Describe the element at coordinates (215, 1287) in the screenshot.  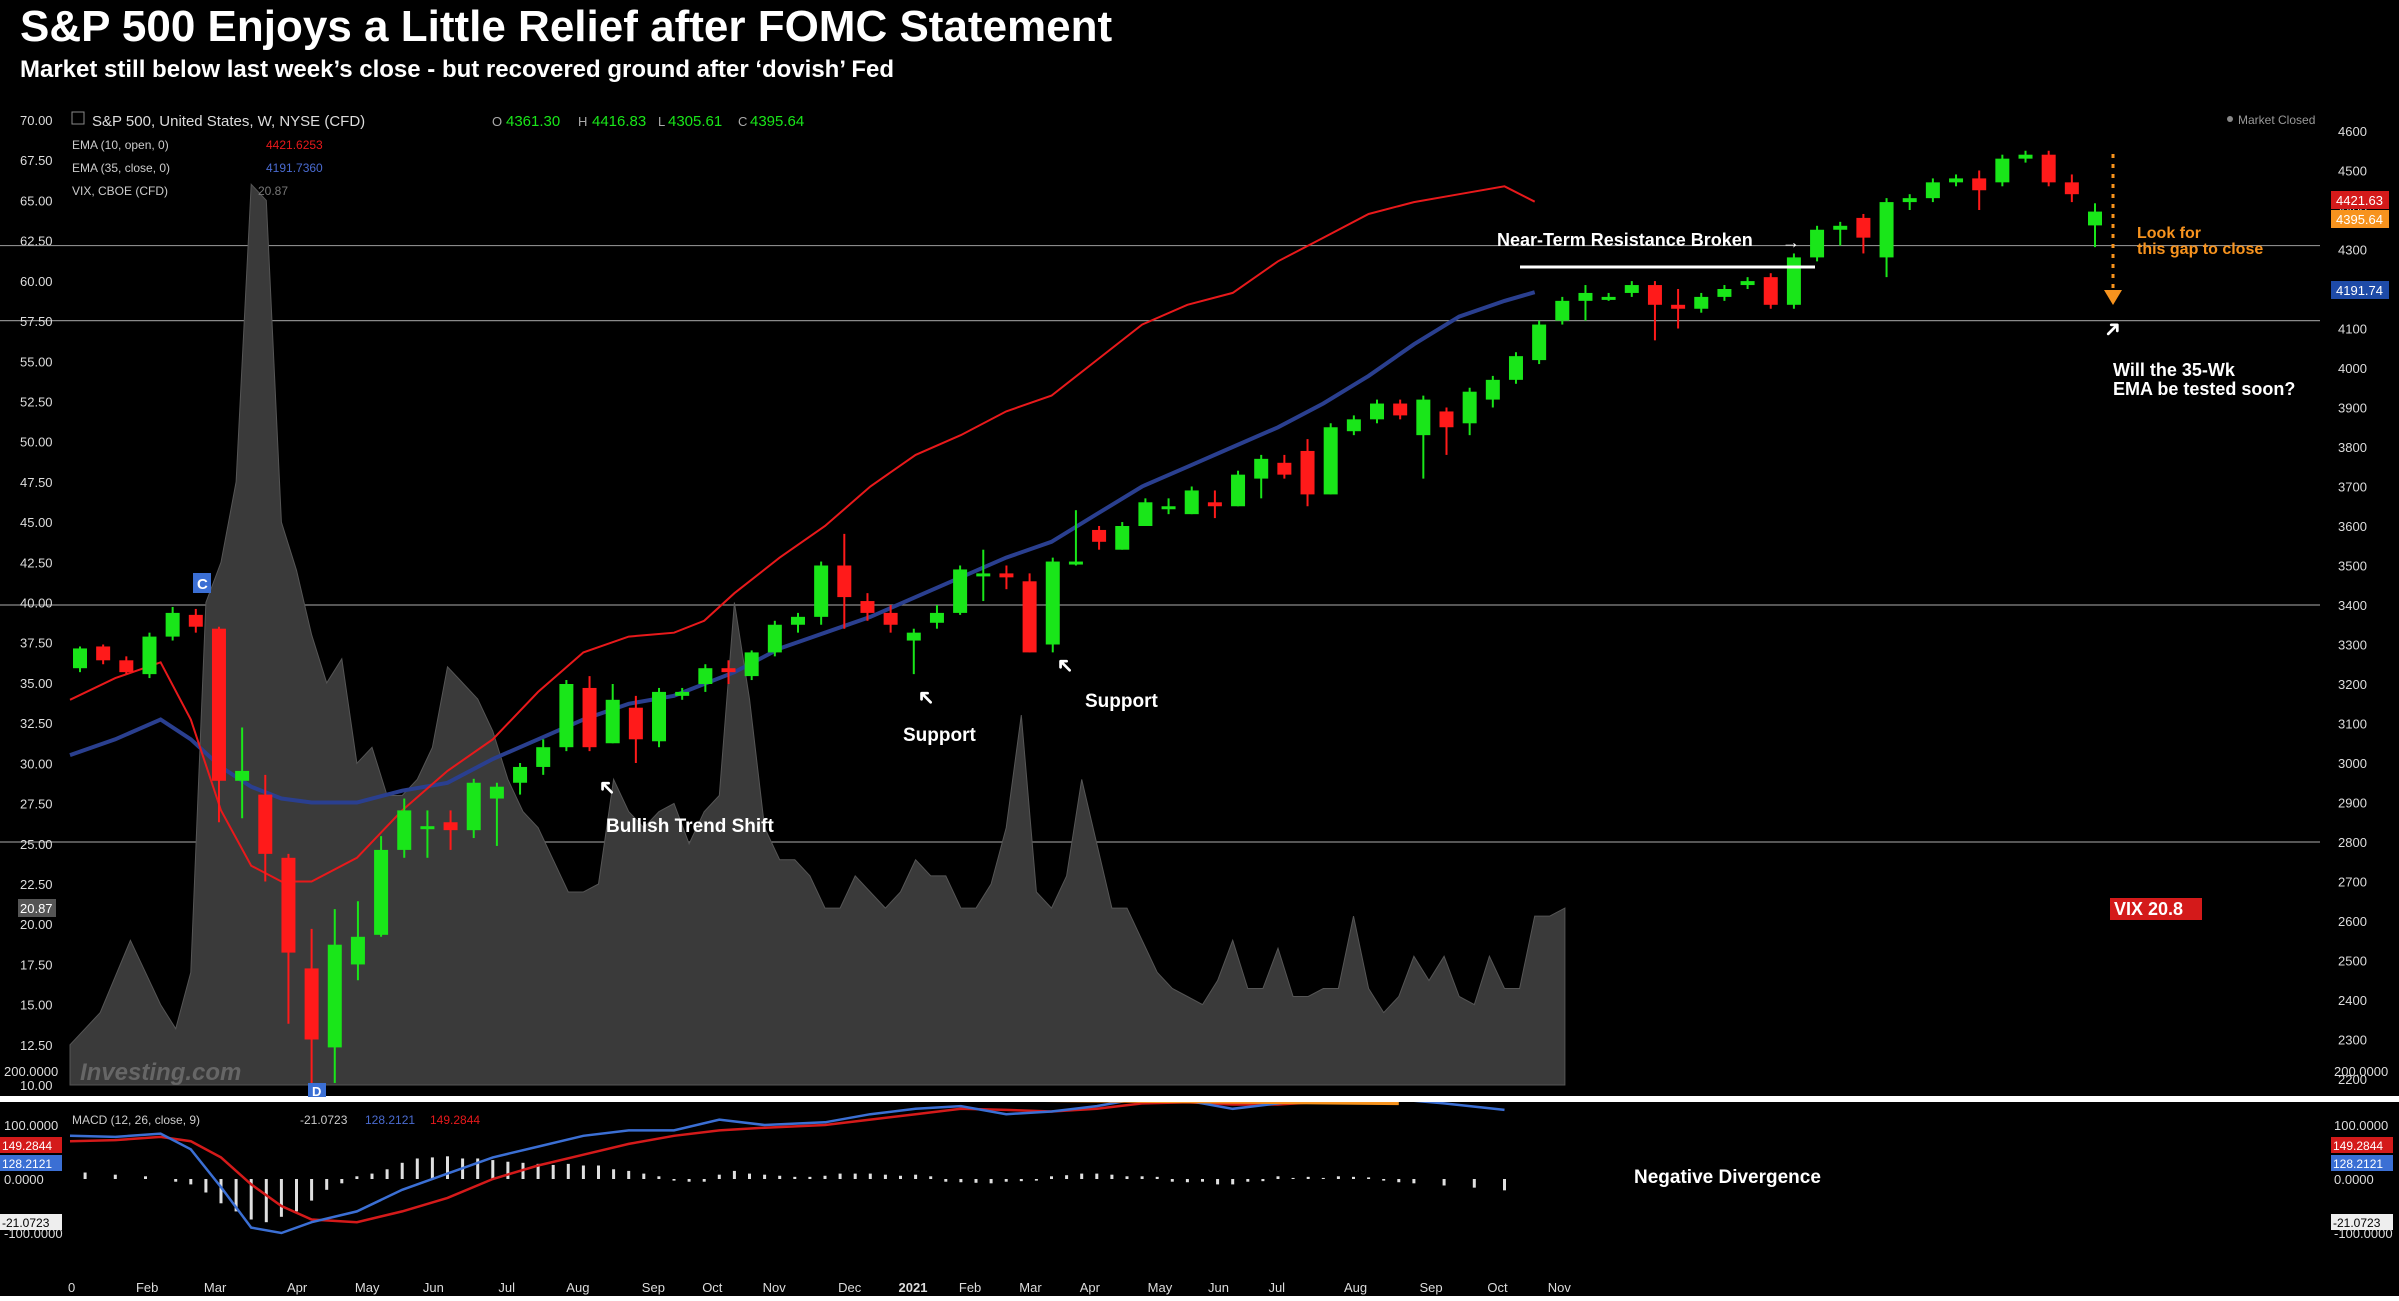
I see `x-tick-label: Mar` at that location.